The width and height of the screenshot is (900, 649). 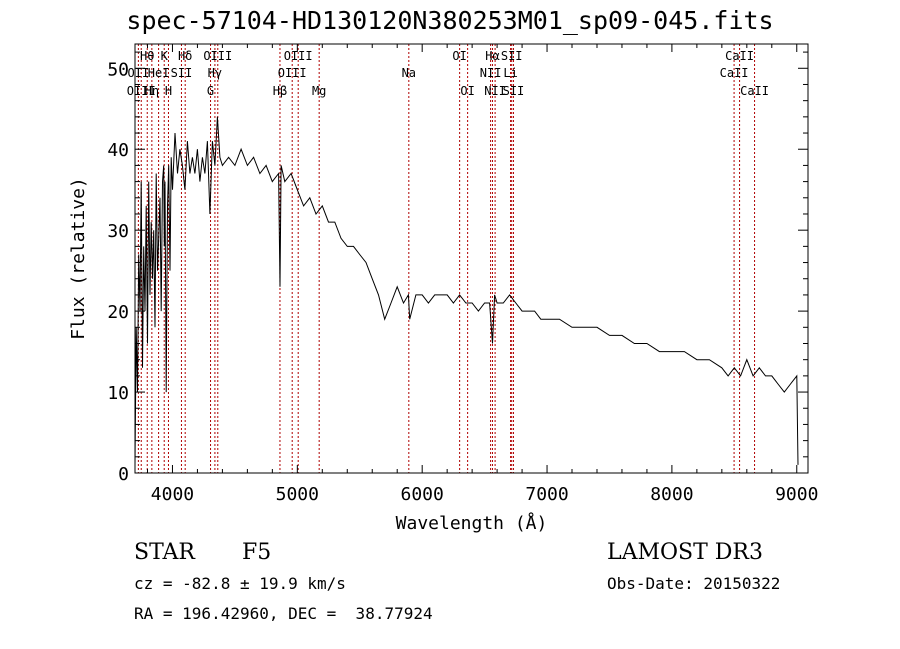 What do you see at coordinates (546, 494) in the screenshot?
I see `x-tick-label: 7000` at bounding box center [546, 494].